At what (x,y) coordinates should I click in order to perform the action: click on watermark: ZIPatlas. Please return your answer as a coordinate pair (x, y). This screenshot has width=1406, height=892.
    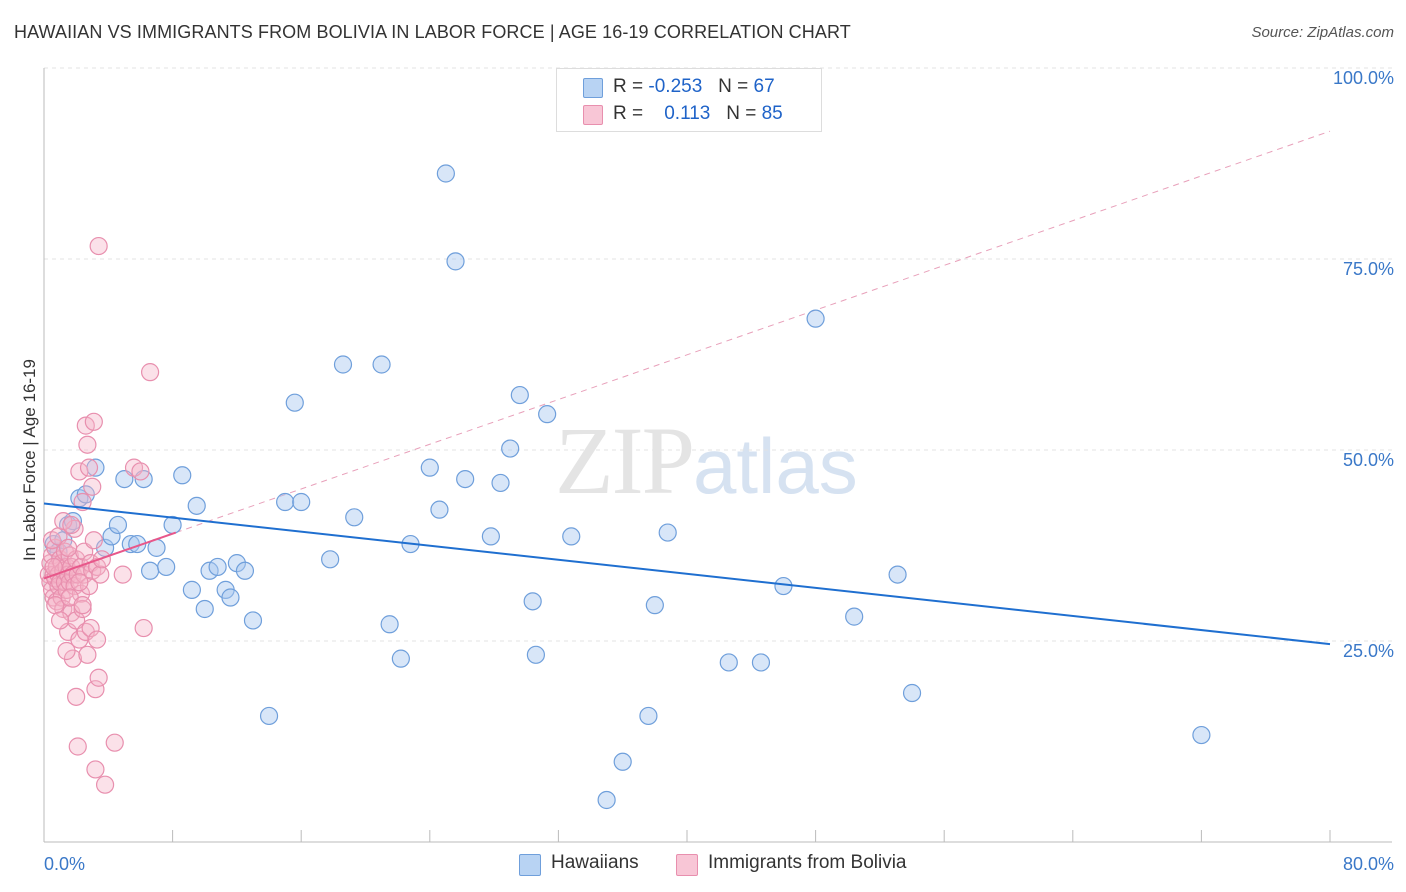
    Looking at the image, I should click on (706, 460).